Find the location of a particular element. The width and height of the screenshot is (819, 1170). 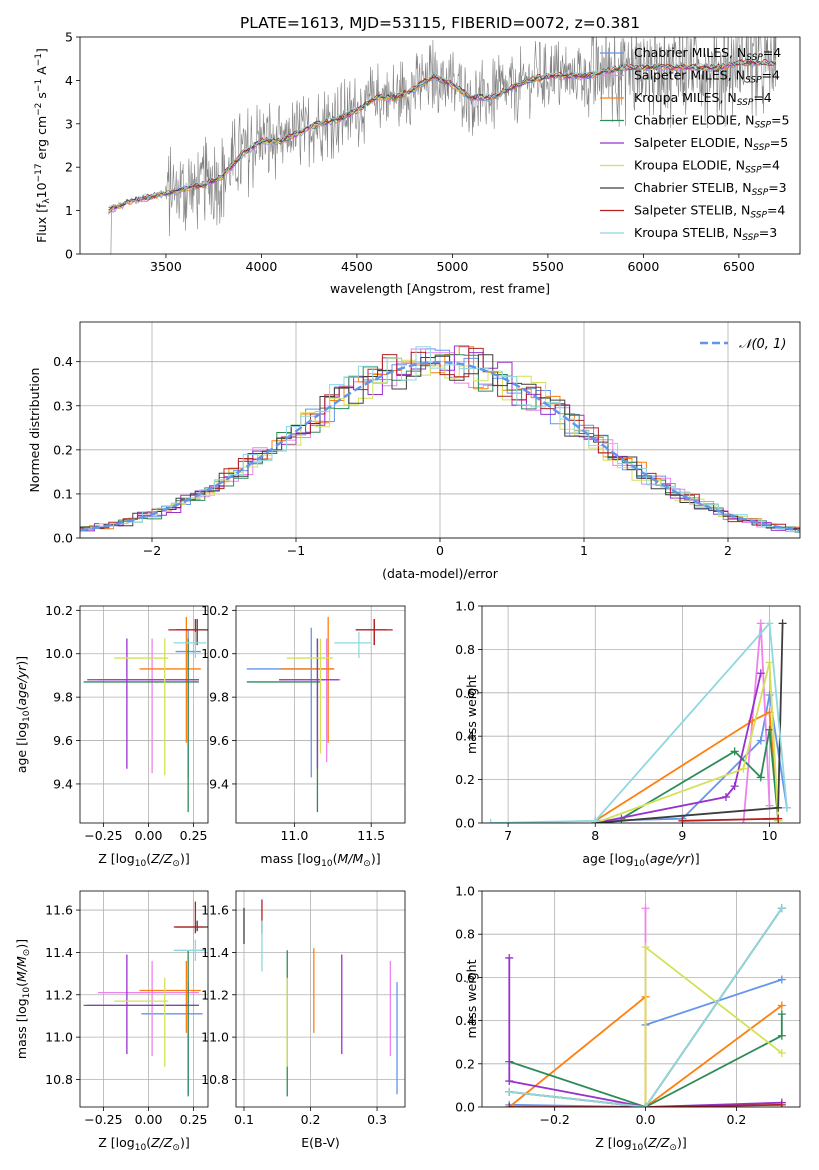

Z_weights-xlabel: Z [log10(Z/Z⊙)] is located at coordinates (640, 1144).